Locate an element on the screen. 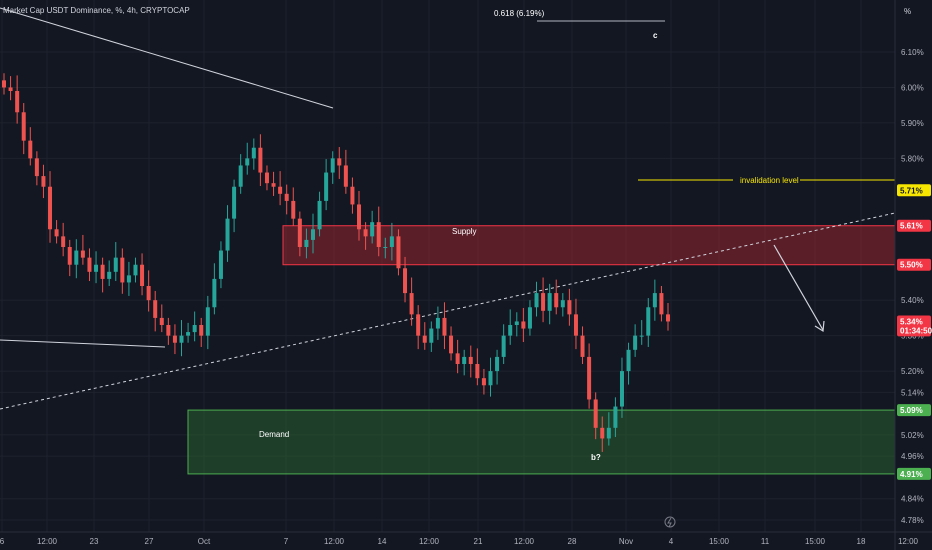 This screenshot has height=550, width=932. x-tick-label: 15:00 is located at coordinates (815, 541).